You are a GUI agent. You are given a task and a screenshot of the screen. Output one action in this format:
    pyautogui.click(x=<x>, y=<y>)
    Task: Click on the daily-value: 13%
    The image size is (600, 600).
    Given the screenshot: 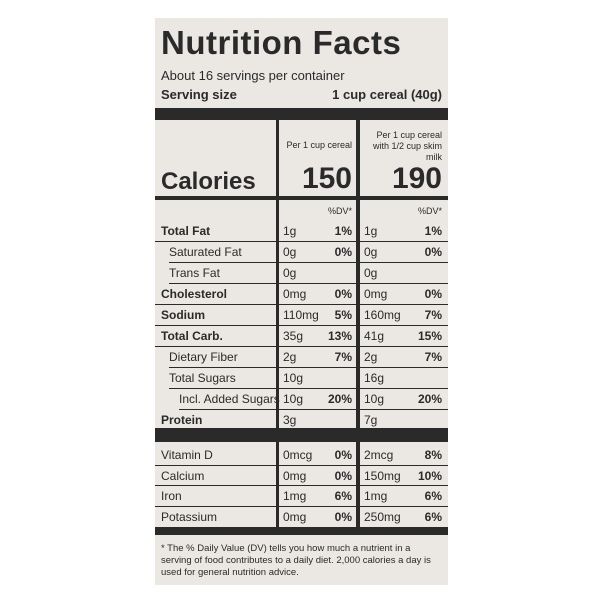 What is the action you would take?
    pyautogui.click(x=339, y=336)
    